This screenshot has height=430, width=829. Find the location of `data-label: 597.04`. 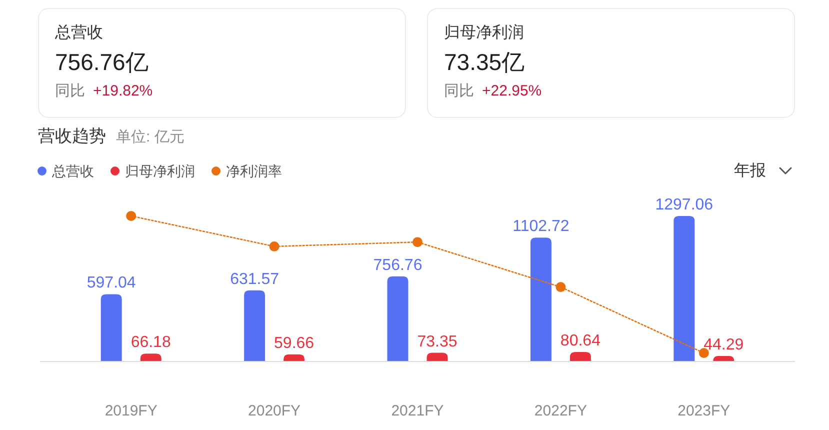

data-label: 597.04 is located at coordinates (111, 283).